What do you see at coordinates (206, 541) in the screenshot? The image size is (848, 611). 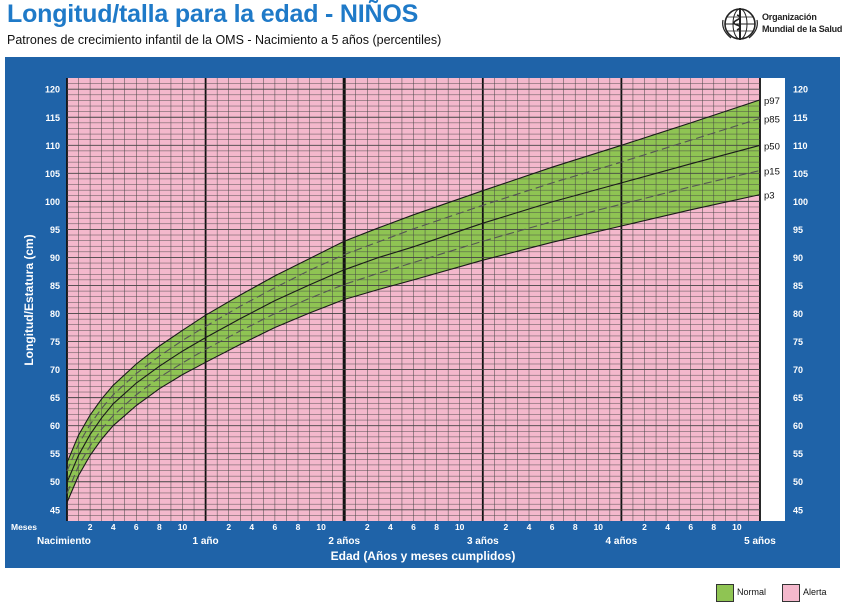 I see `year-tick-label: 1 año` at bounding box center [206, 541].